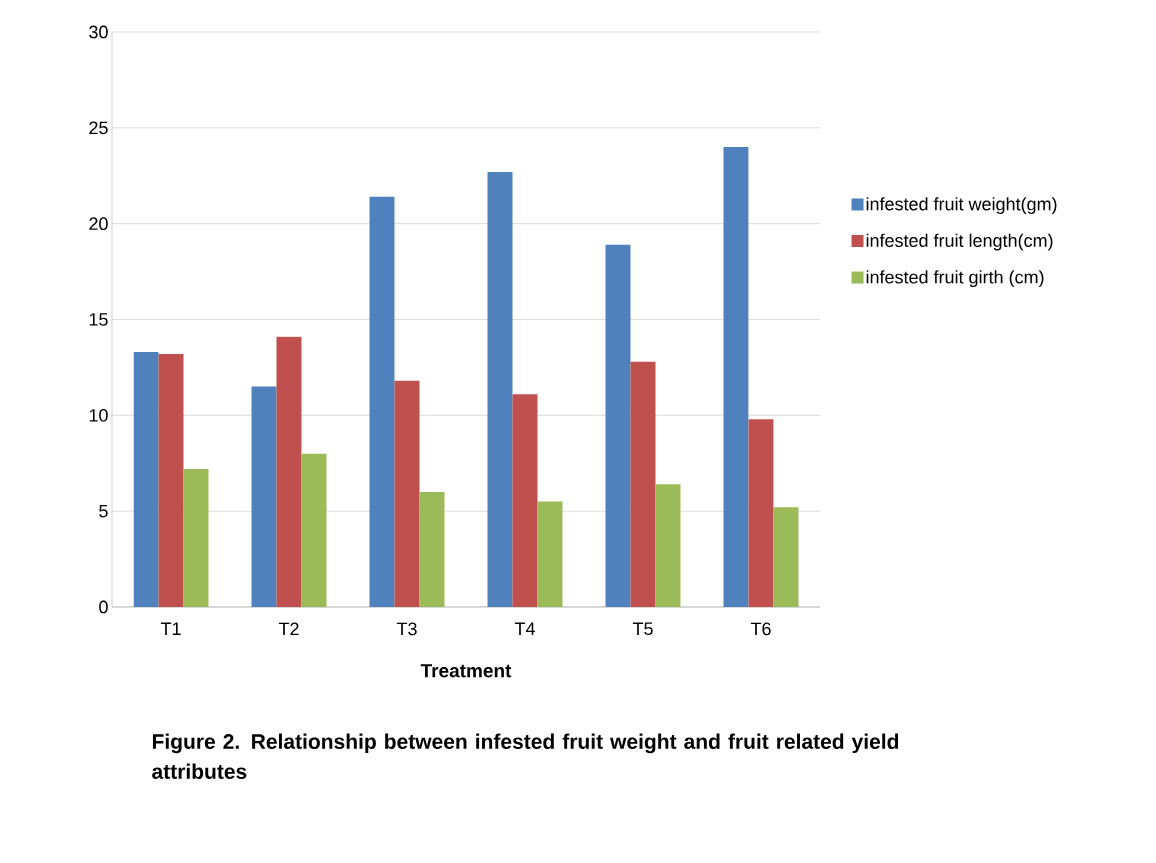 The height and width of the screenshot is (863, 1156). Describe the element at coordinates (98, 32) in the screenshot. I see `y-tick-label: 30` at that location.